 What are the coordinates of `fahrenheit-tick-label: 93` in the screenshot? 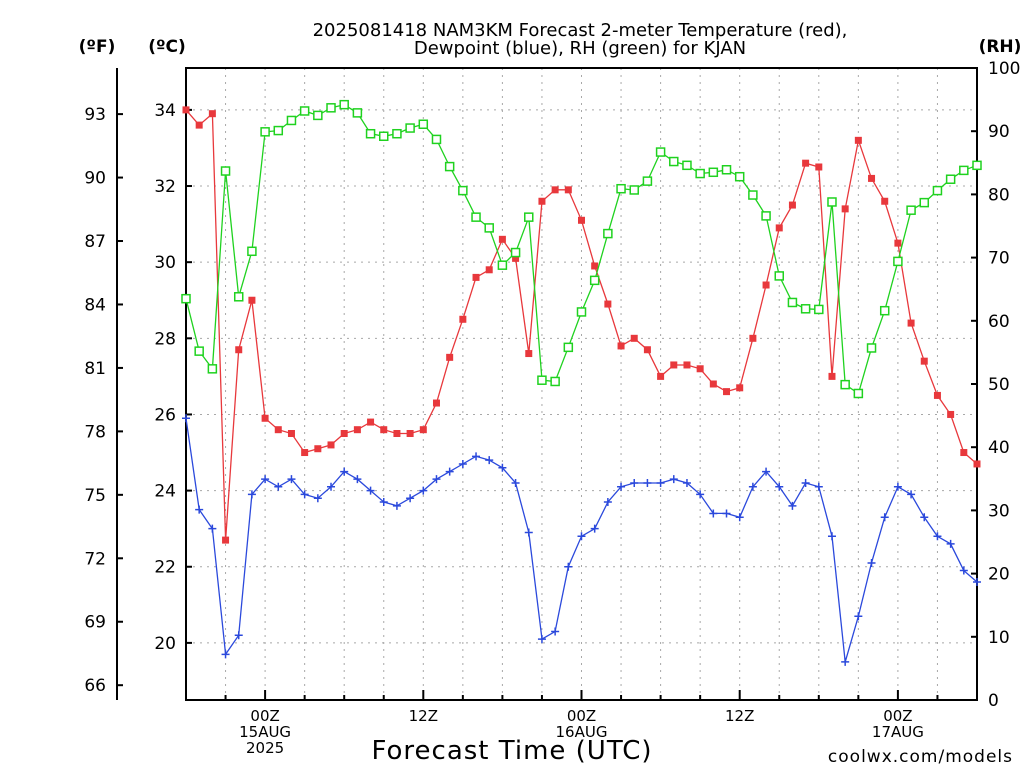 It's located at (95, 115).